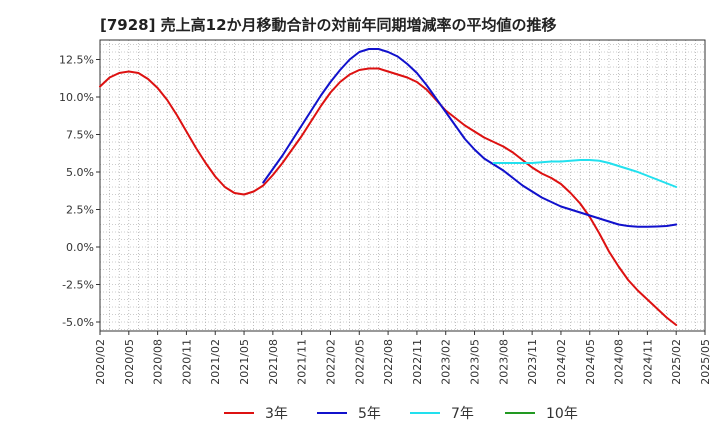  I want to click on legend-label: 7年, so click(462, 414).